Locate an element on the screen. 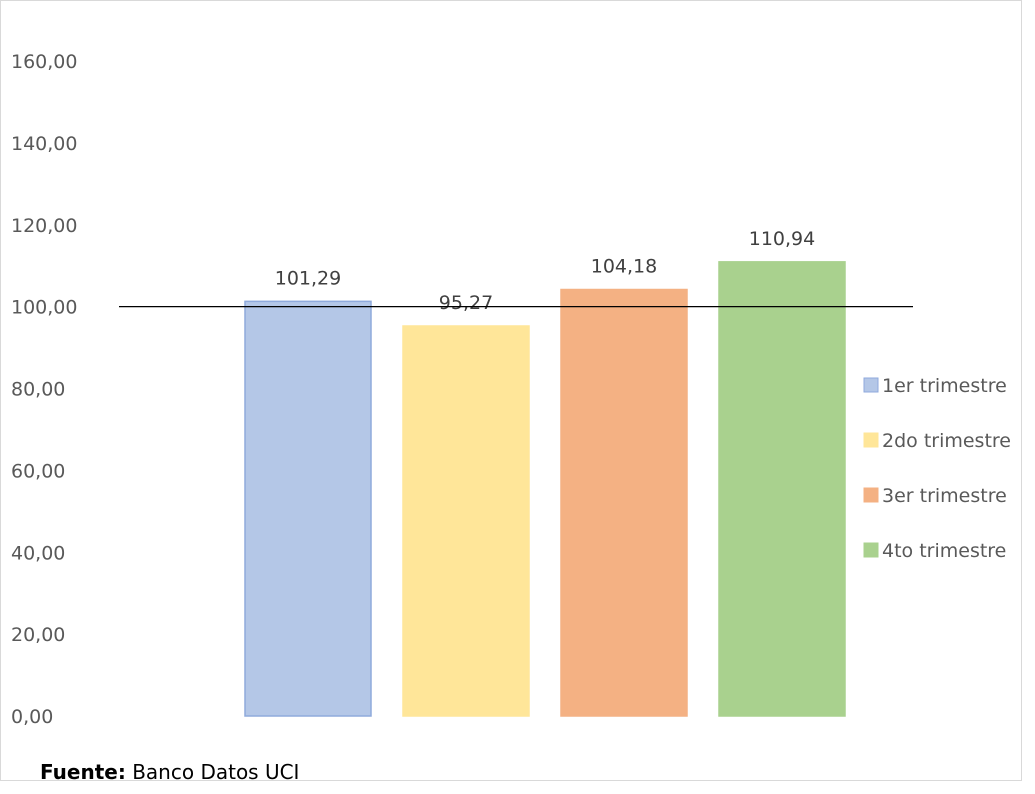 The width and height of the screenshot is (1035, 794). data-label: 104,18 is located at coordinates (624, 267).